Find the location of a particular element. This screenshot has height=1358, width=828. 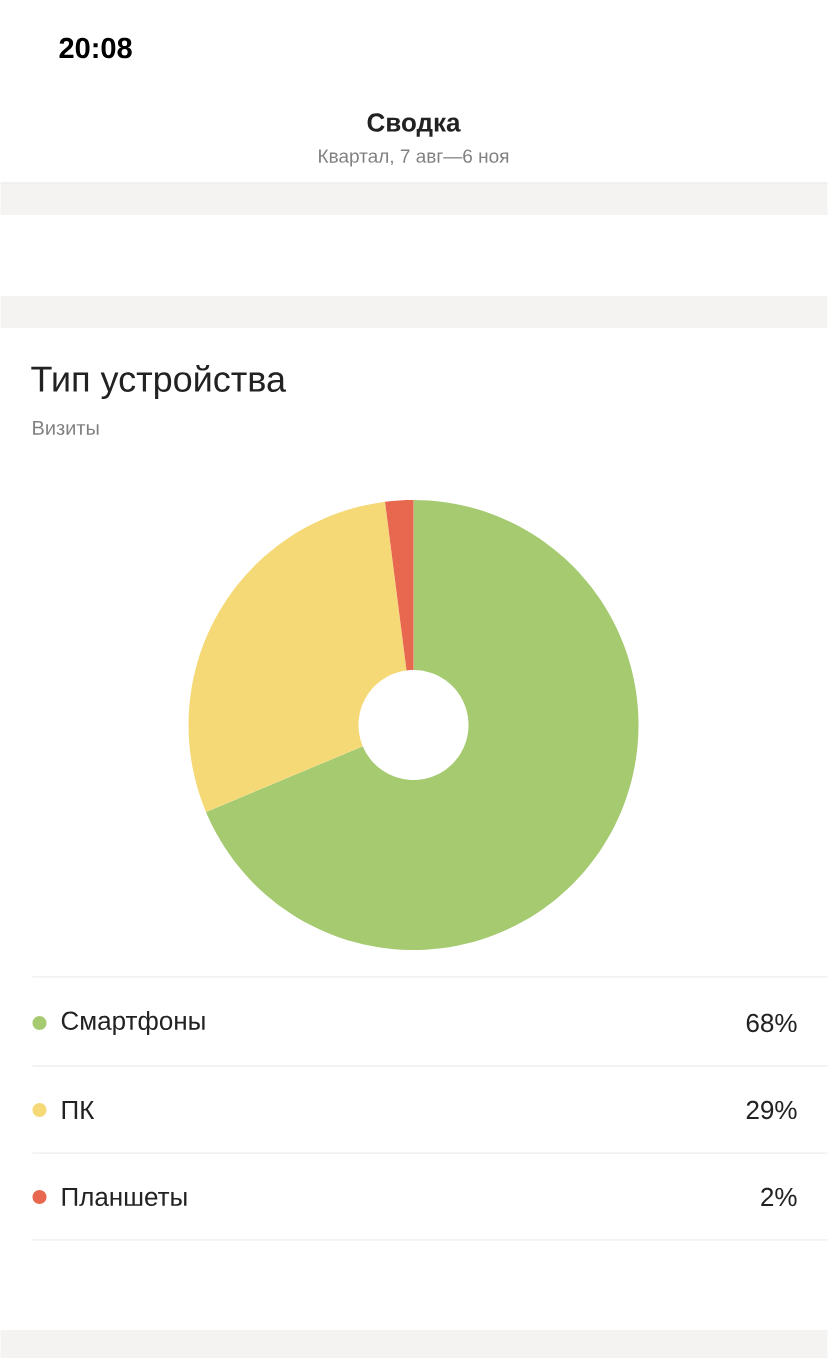

legend-label: Планшеты is located at coordinates (124, 1197).